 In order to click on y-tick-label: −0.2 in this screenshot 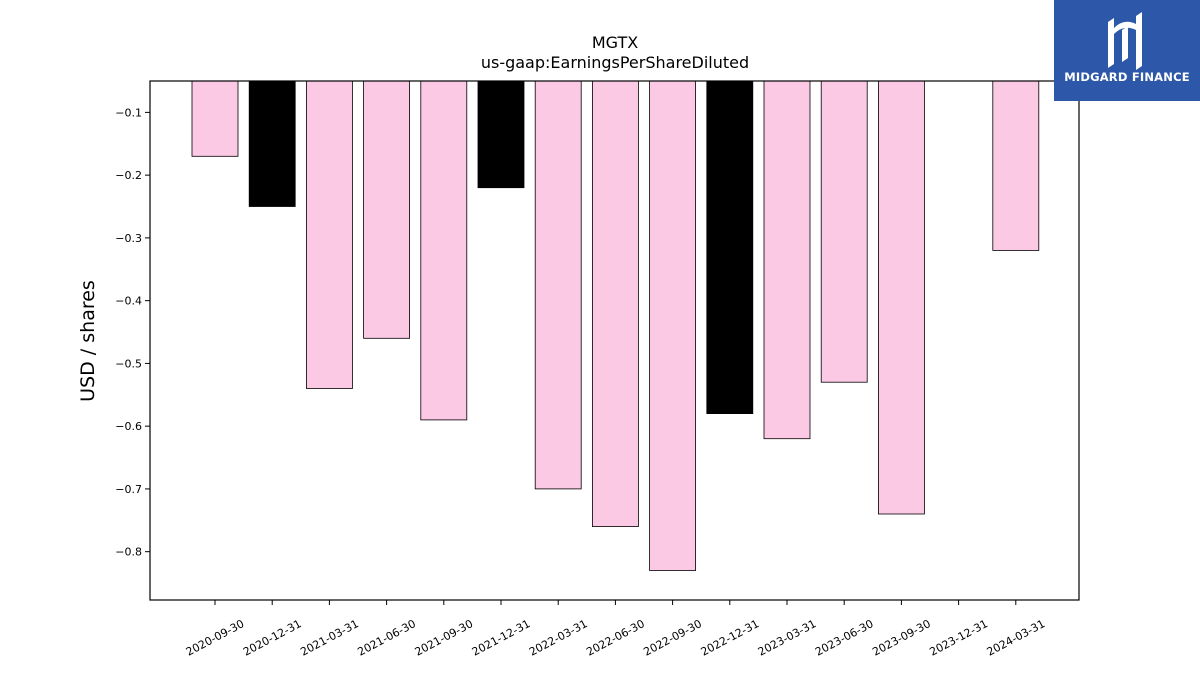, I will do `click(128, 175)`.